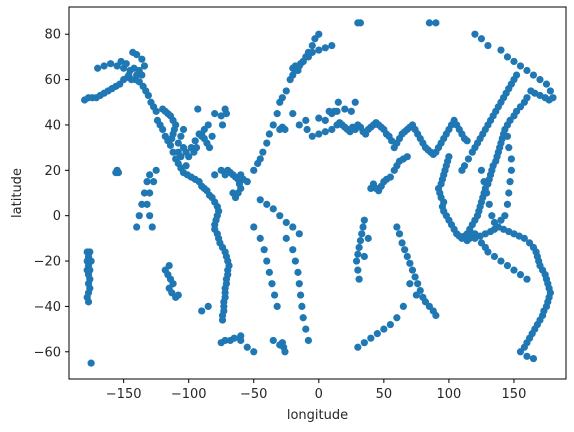 This screenshot has height=432, width=574. I want to click on x-axis-ticks: −150 −100 −50 0 50 100 150, so click(316, 390).